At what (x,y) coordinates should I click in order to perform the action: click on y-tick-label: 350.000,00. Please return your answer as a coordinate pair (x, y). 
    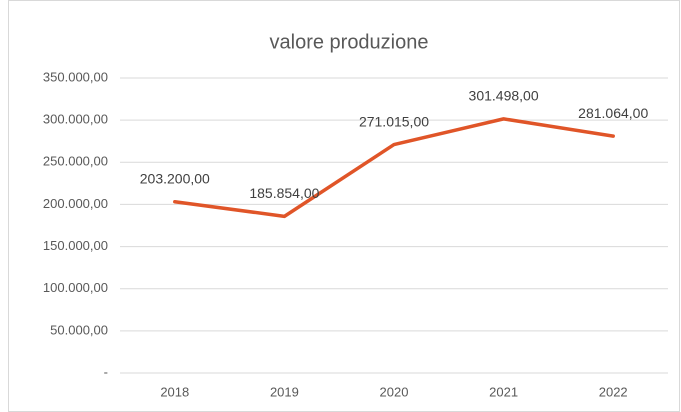
    Looking at the image, I should click on (75, 76).